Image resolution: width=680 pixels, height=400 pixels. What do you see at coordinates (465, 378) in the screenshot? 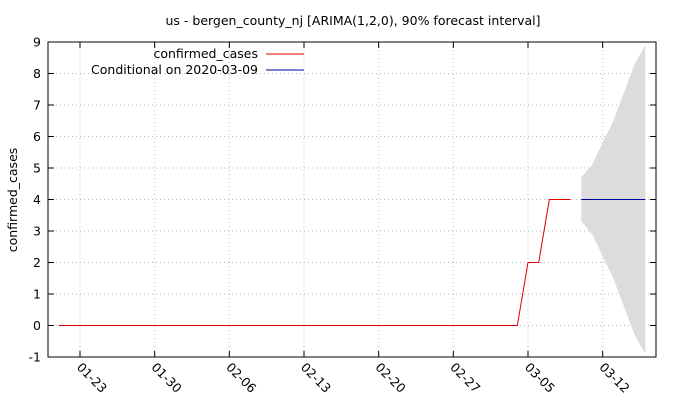
I see `x-tick-label: 02-27` at bounding box center [465, 378].